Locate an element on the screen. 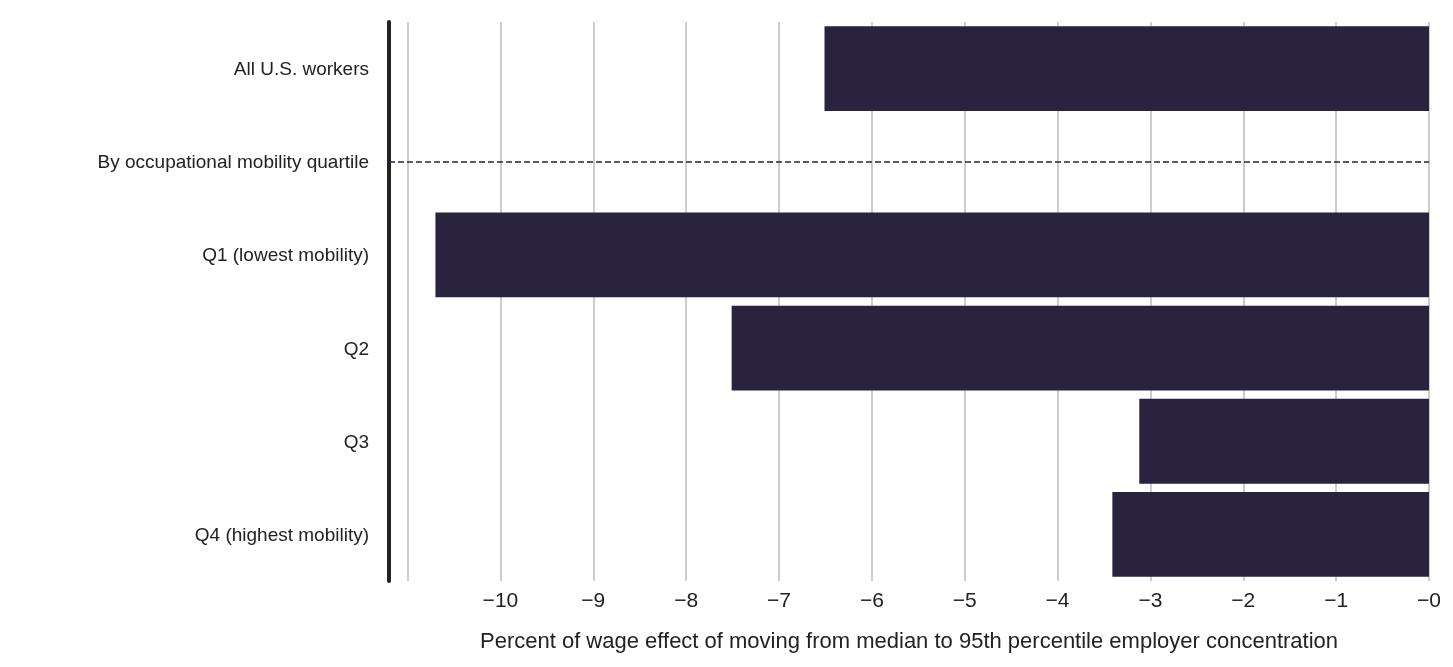 The height and width of the screenshot is (667, 1453). x-tick-label: −3 is located at coordinates (1150, 599).